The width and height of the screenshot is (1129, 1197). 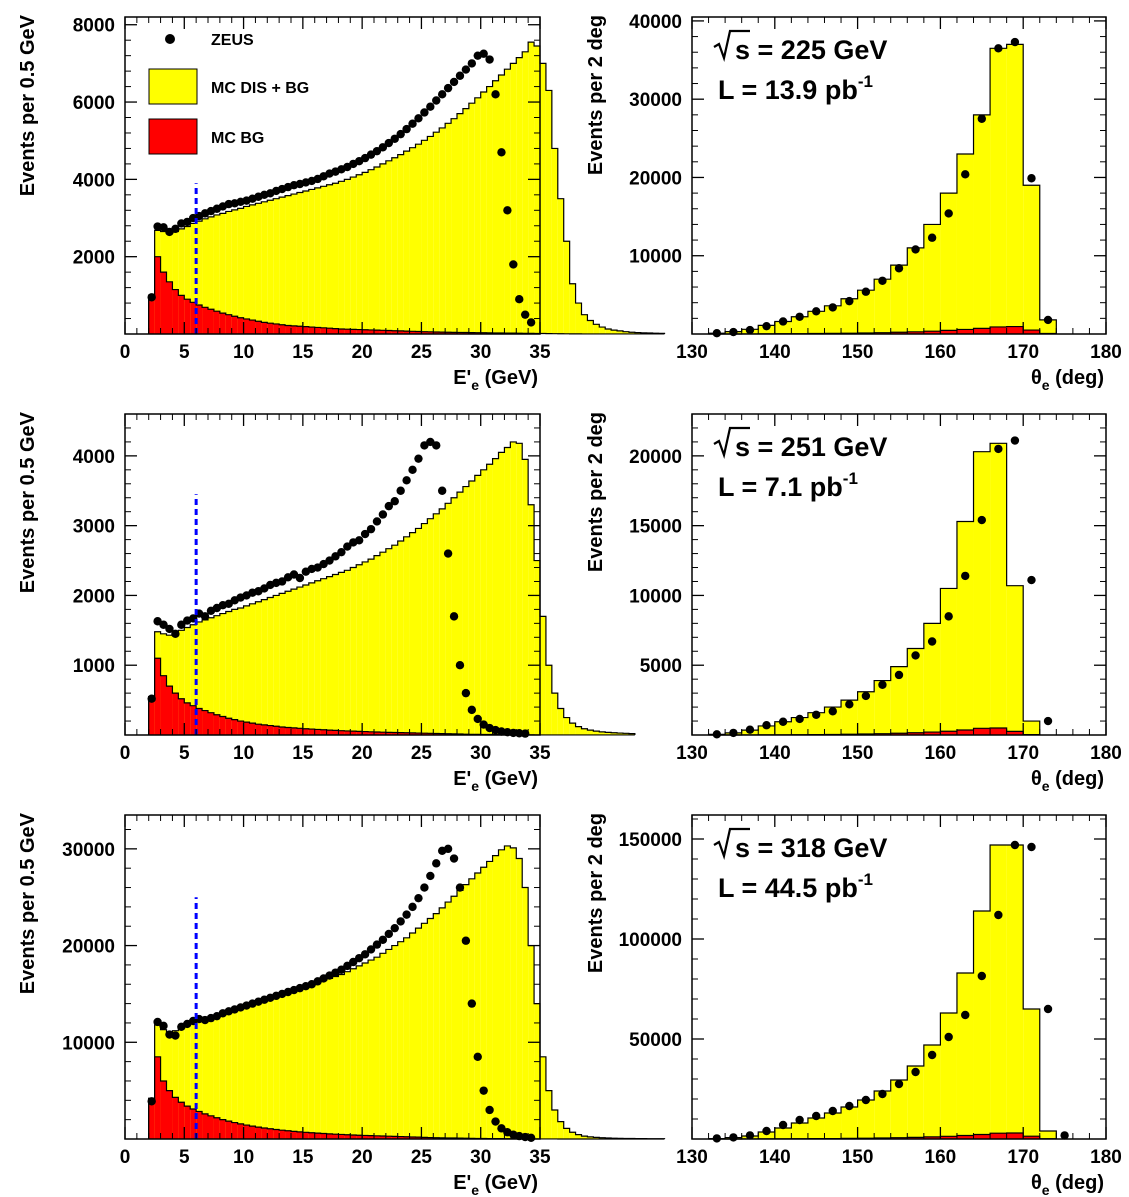 I want to click on y-tick-label: 6000, so click(x=94, y=103).